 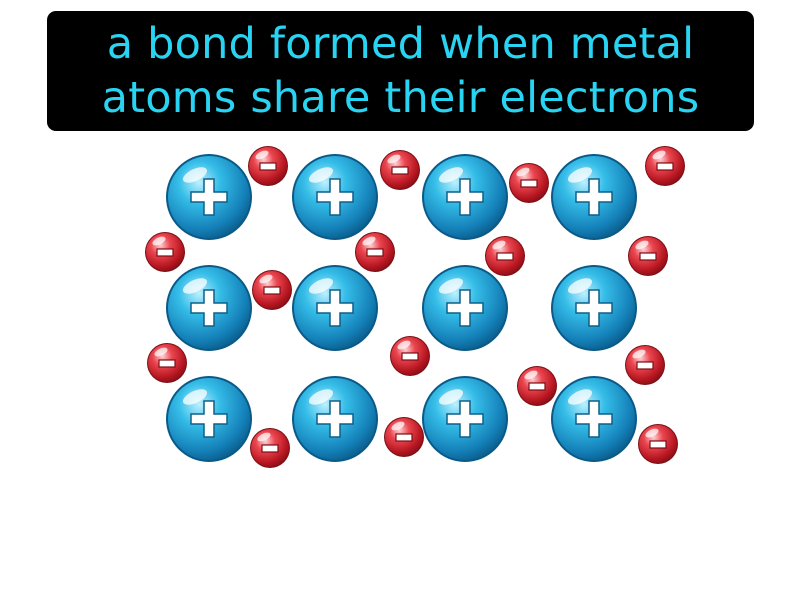 I want to click on definition-line-2: atoms share their electrons, so click(x=400, y=98).